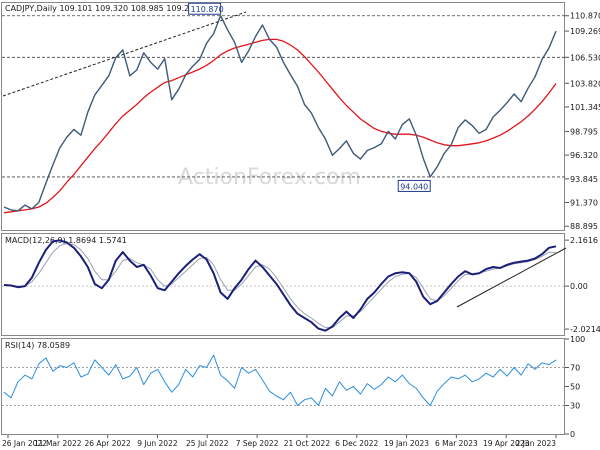  I want to click on price-axis-tick-label: 109.269, so click(585, 31).